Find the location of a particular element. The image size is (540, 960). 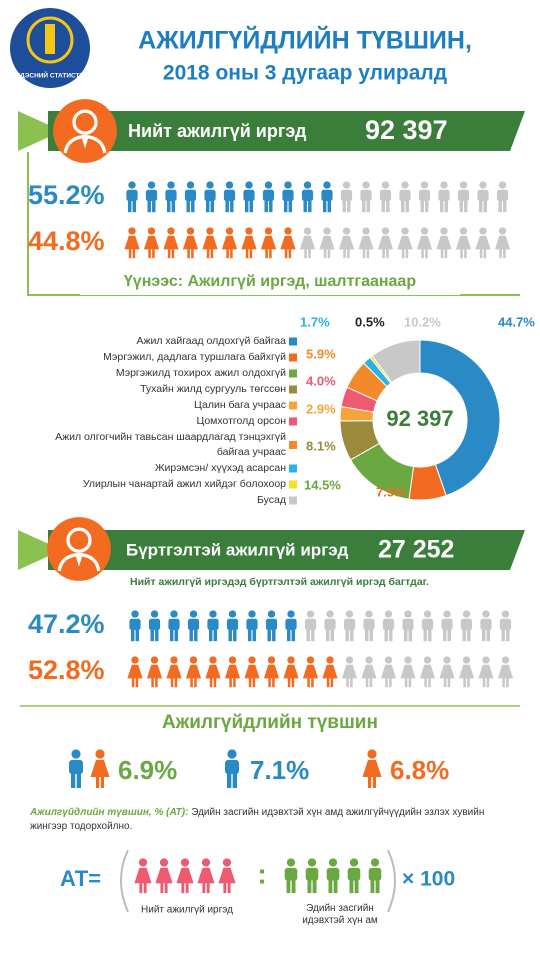

section-title: Ажилгүйдлийн түвшин is located at coordinates (270, 722).